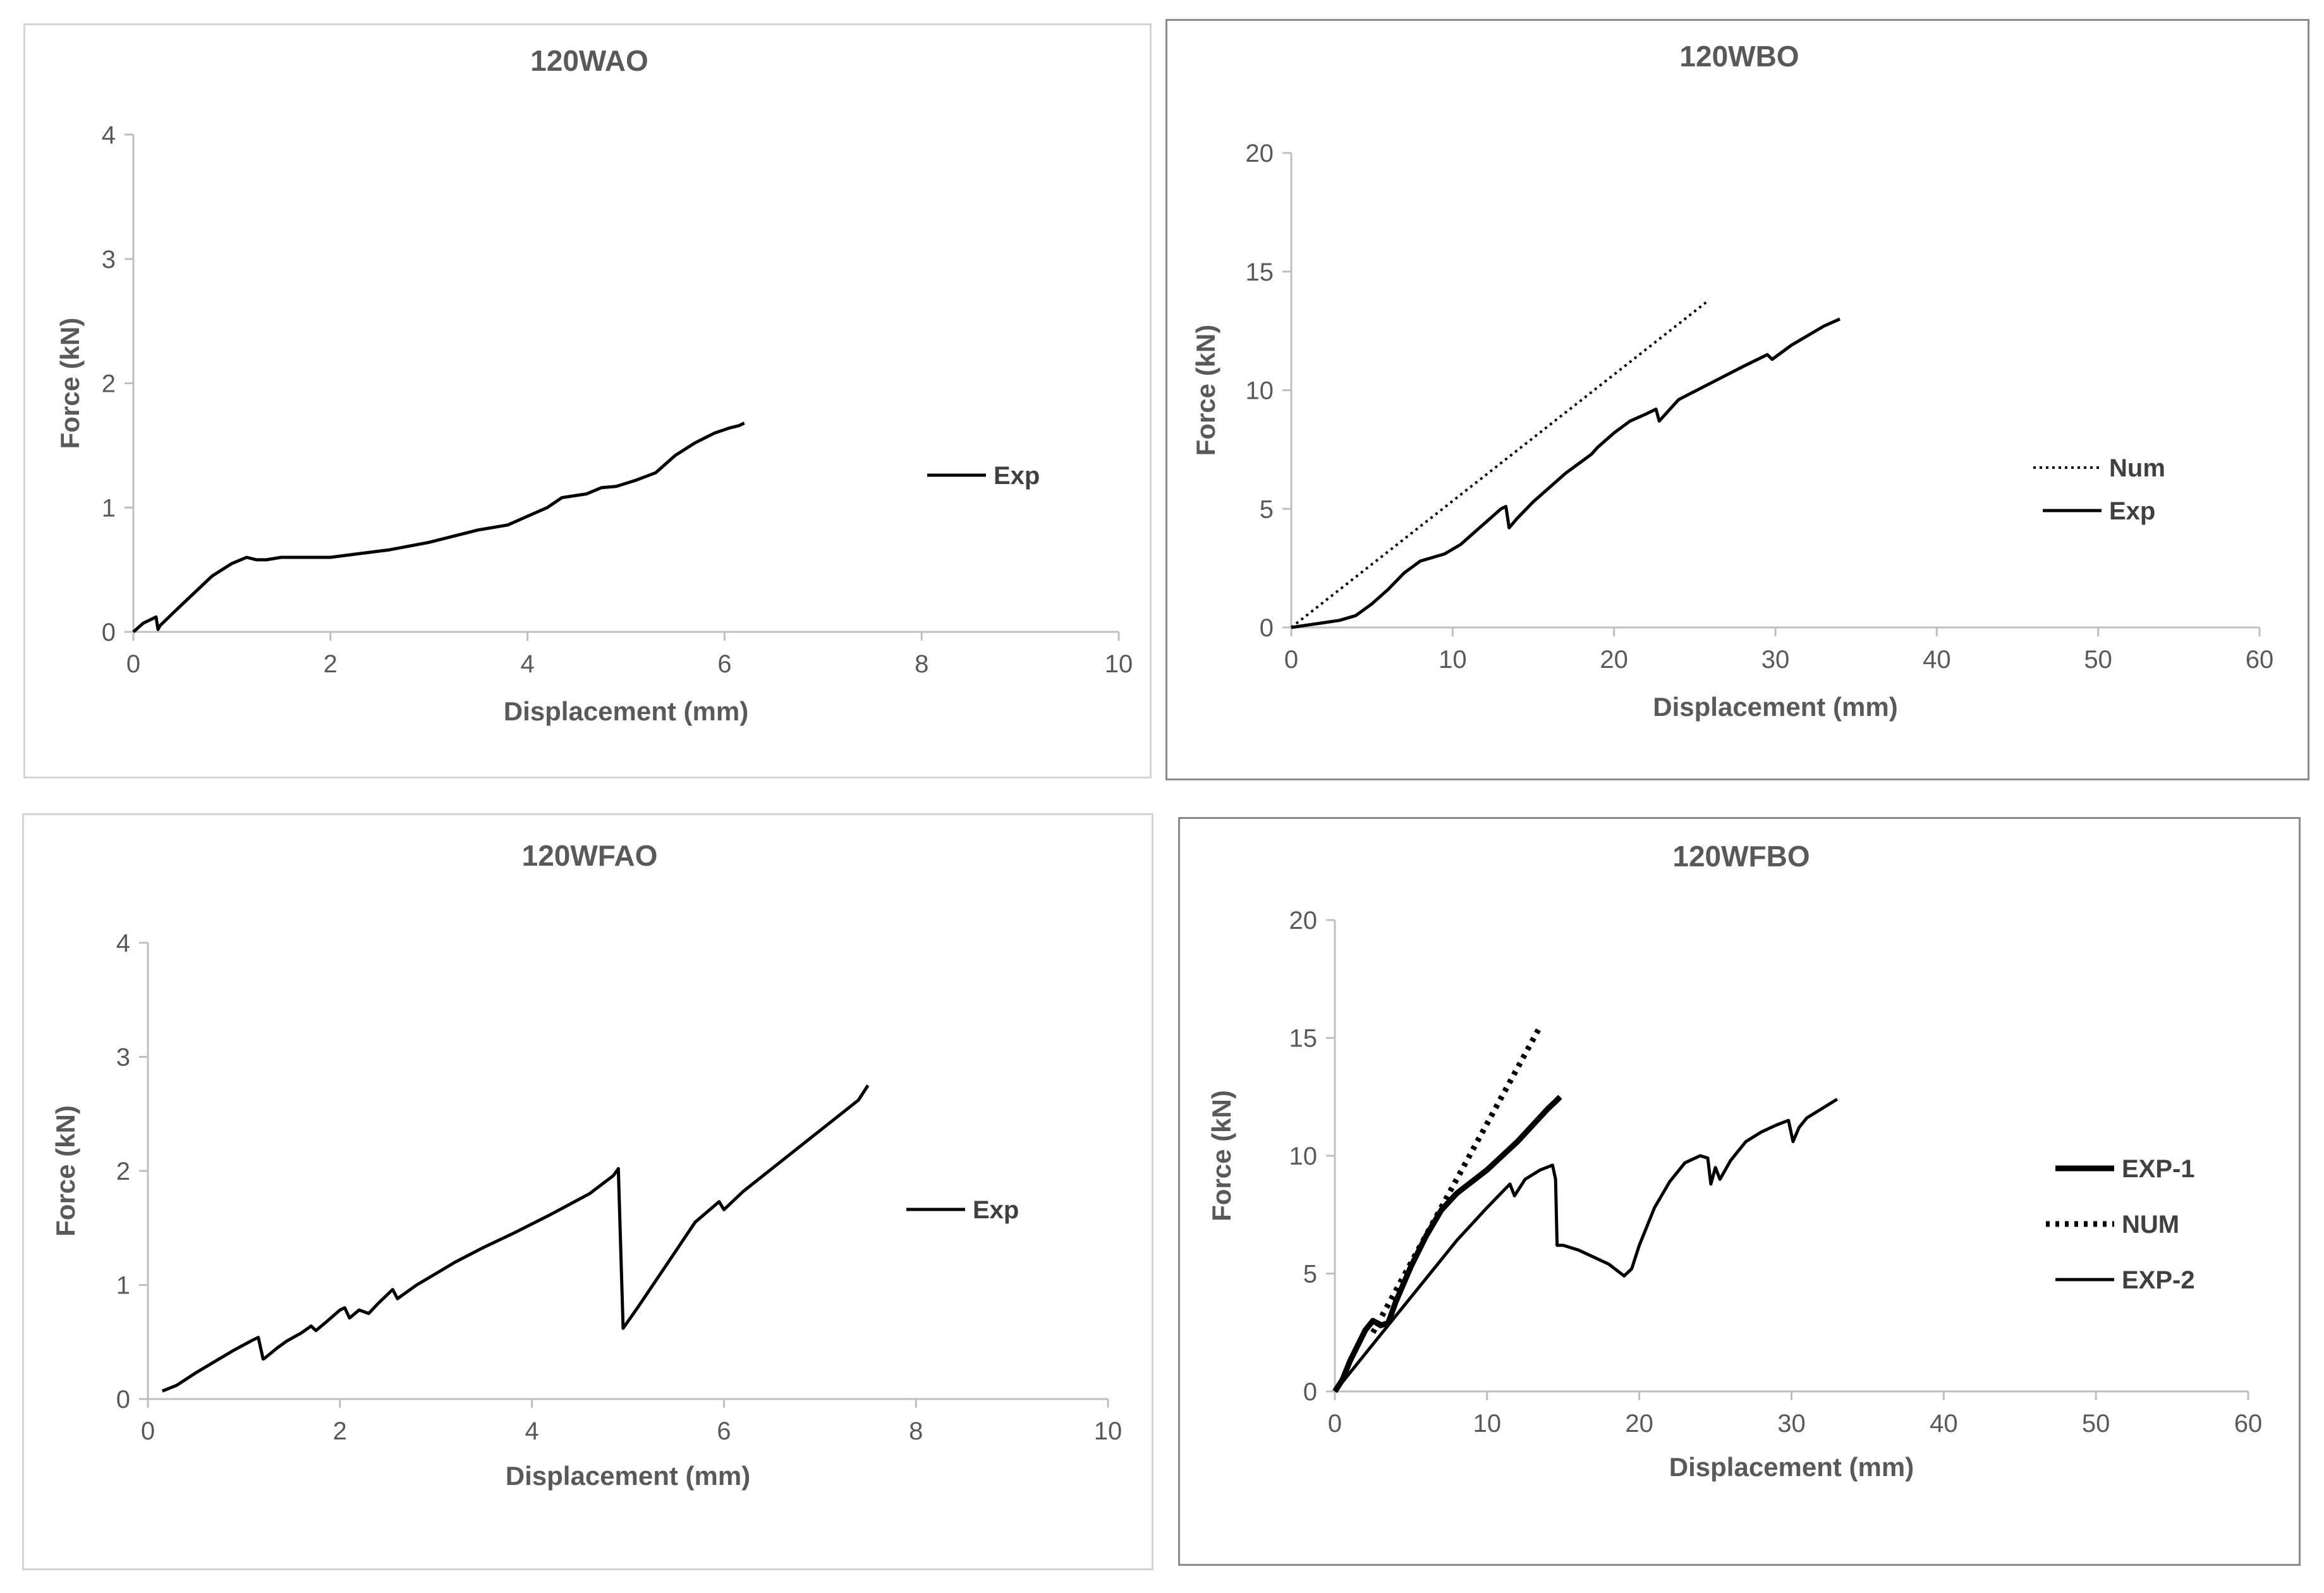 The height and width of the screenshot is (1593, 2324). What do you see at coordinates (1739, 56) in the screenshot?
I see `chart-title: 120WBO` at bounding box center [1739, 56].